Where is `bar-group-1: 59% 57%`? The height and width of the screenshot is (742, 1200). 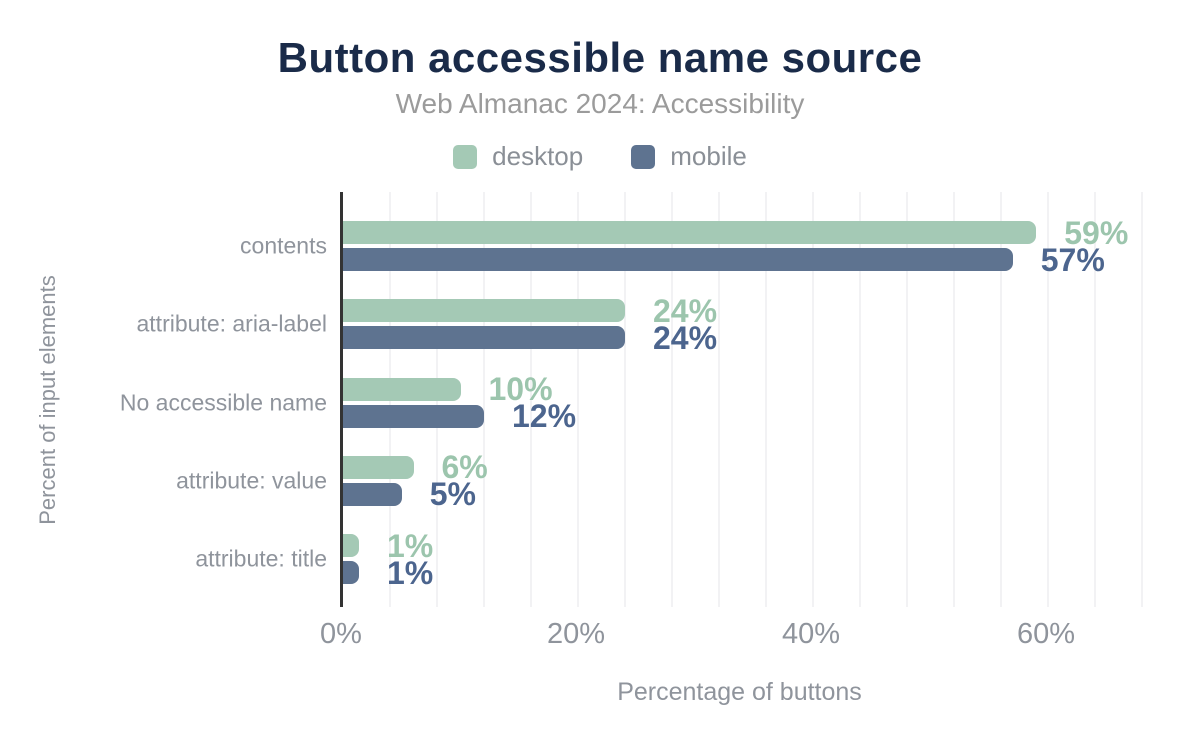 bar-group-1: 59% 57% is located at coordinates (735, 246).